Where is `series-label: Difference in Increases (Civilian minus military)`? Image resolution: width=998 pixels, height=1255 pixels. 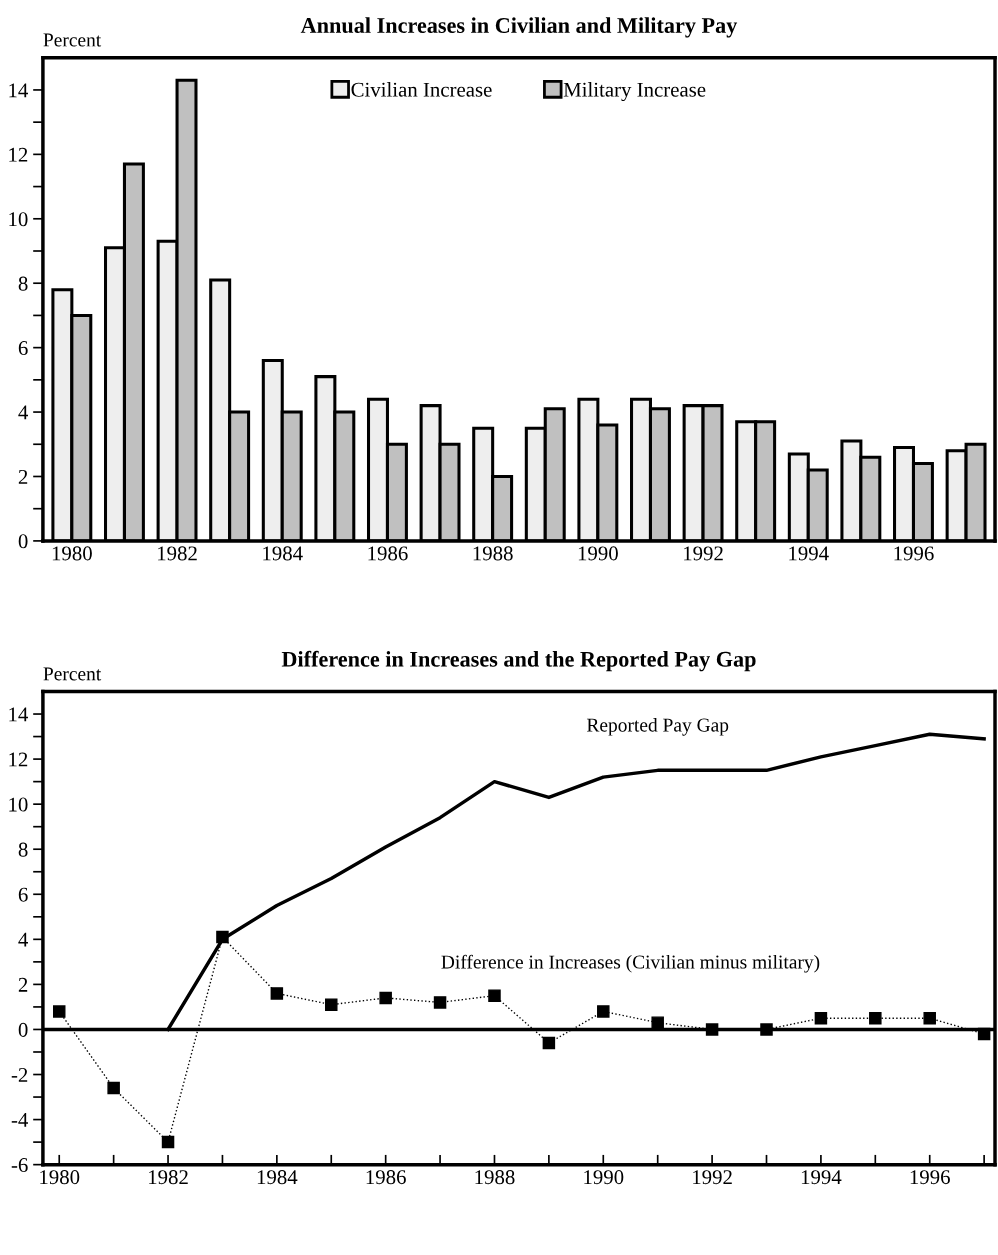 series-label: Difference in Increases (Civilian minus military) is located at coordinates (630, 963).